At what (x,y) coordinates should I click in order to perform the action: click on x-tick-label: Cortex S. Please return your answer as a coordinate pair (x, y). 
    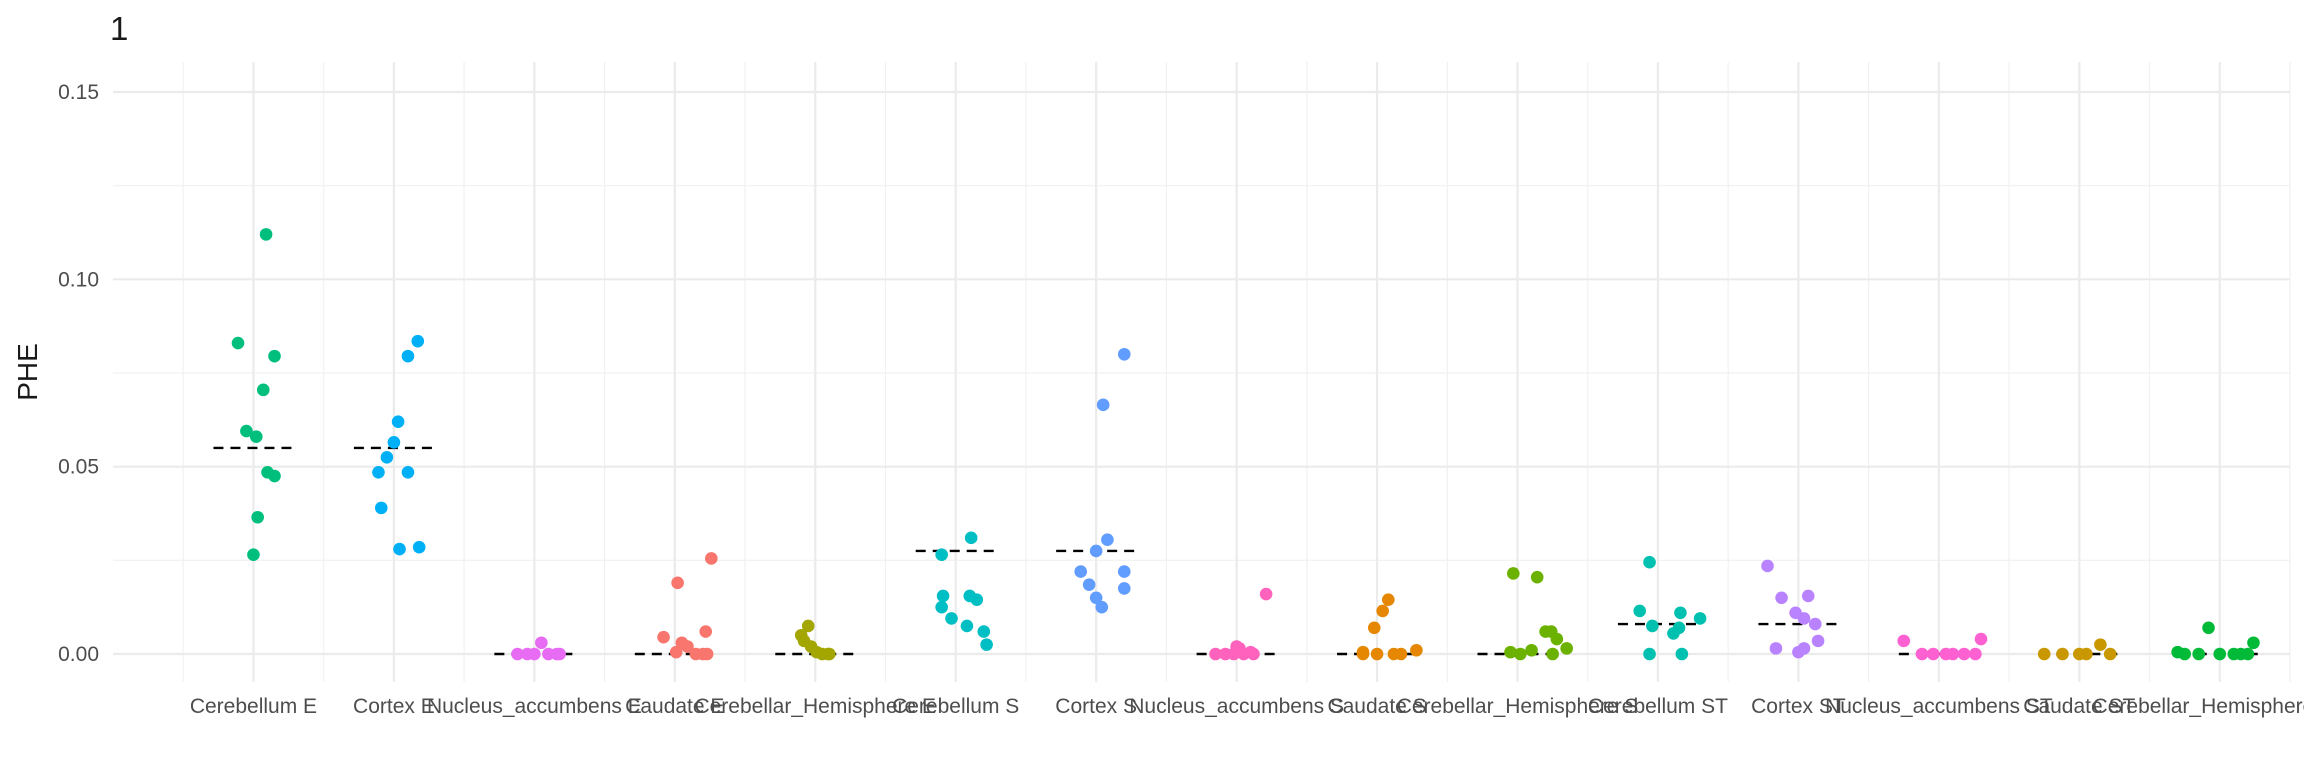
    Looking at the image, I should click on (1096, 706).